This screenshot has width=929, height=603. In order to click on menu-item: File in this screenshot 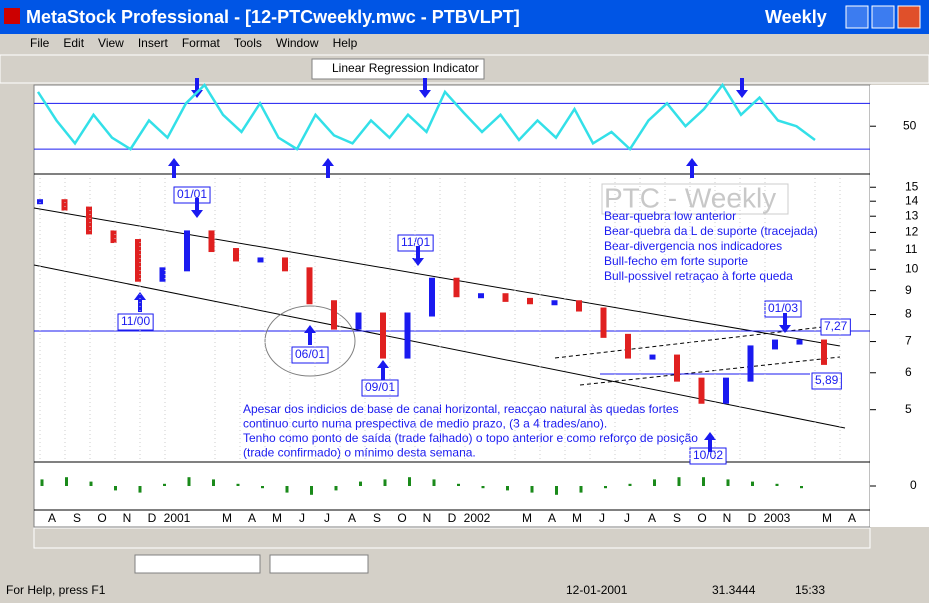, I will do `click(40, 43)`.